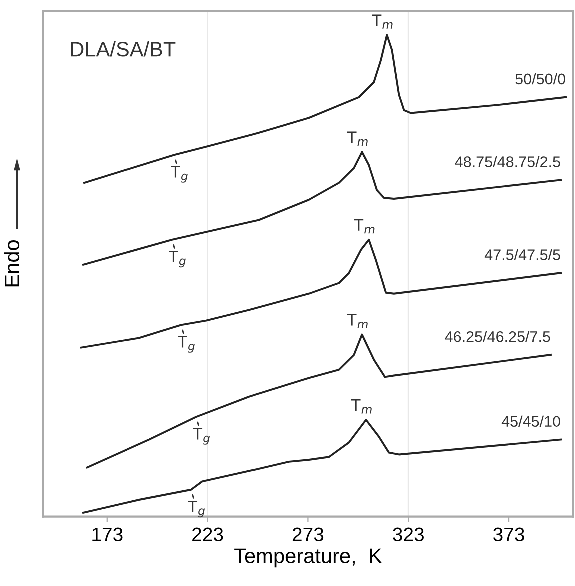 This screenshot has width=575, height=586. I want to click on x-tick-label: 373, so click(509, 535).